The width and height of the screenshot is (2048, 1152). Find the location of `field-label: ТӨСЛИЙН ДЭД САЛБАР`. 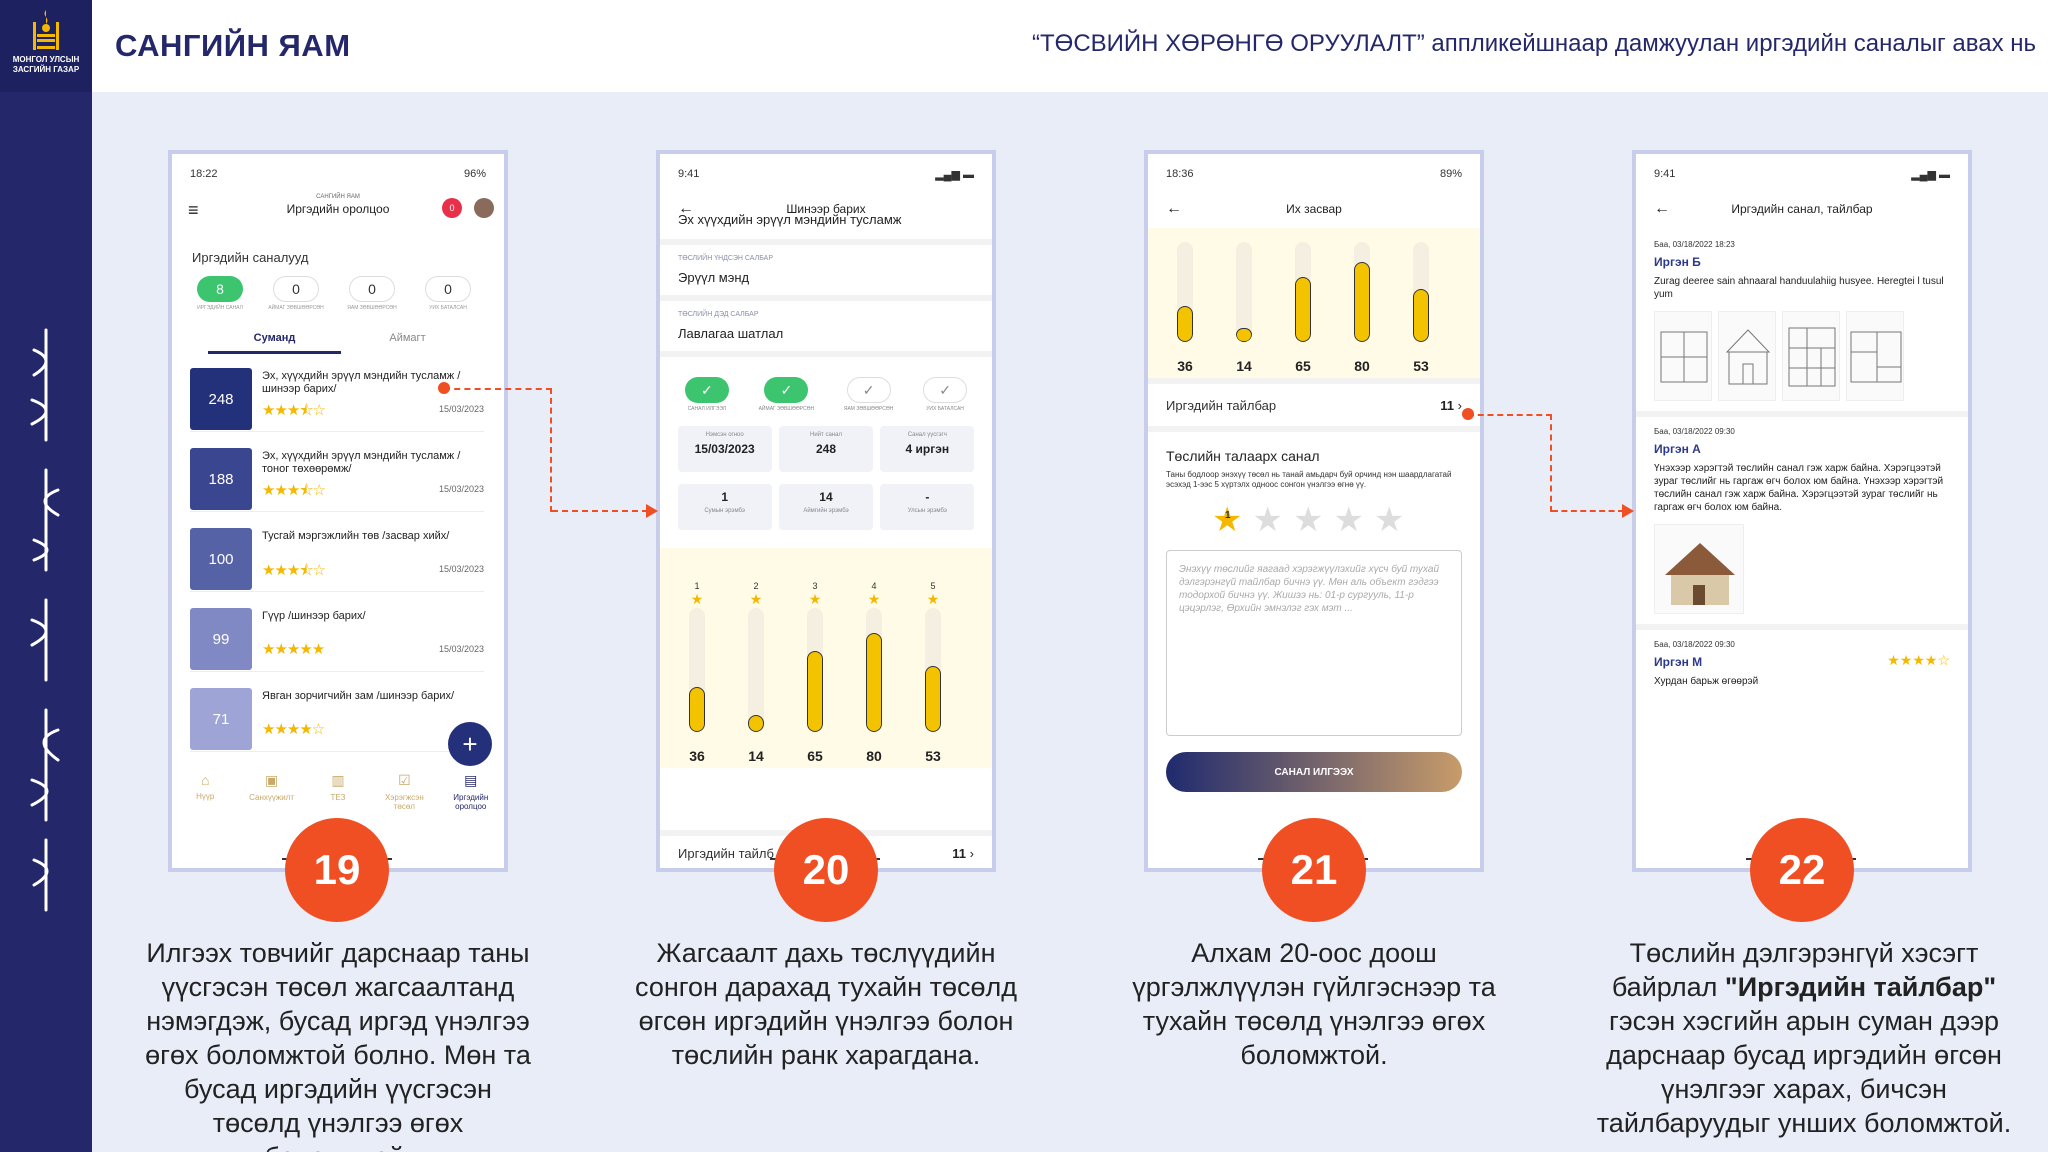

field-label: ТӨСЛИЙН ДЭД САЛБАР is located at coordinates (718, 314).